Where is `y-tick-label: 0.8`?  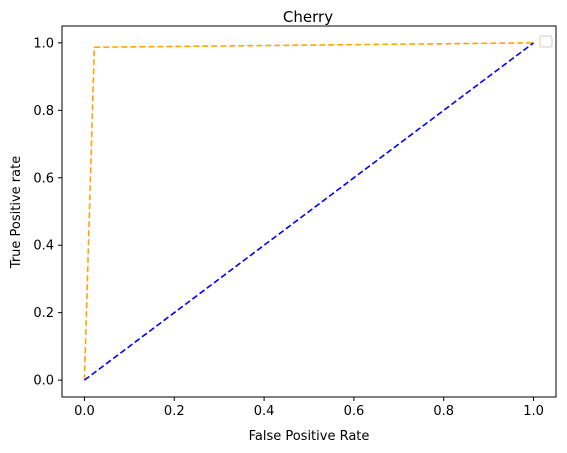 y-tick-label: 0.8 is located at coordinates (43, 111).